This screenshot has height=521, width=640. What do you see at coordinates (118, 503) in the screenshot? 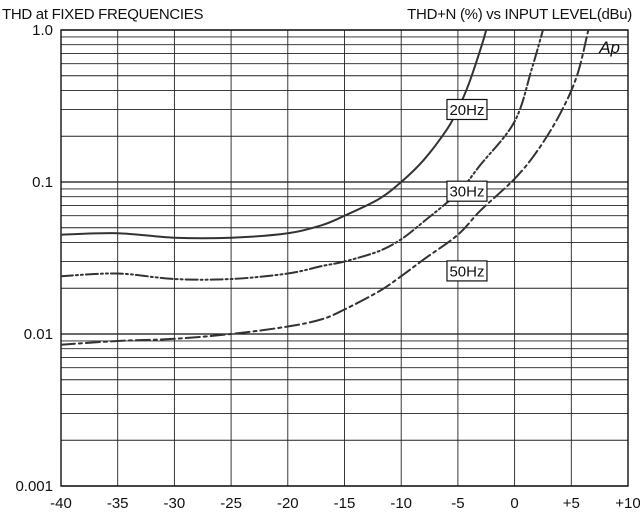
I see `x-tick-label: -35` at bounding box center [118, 503].